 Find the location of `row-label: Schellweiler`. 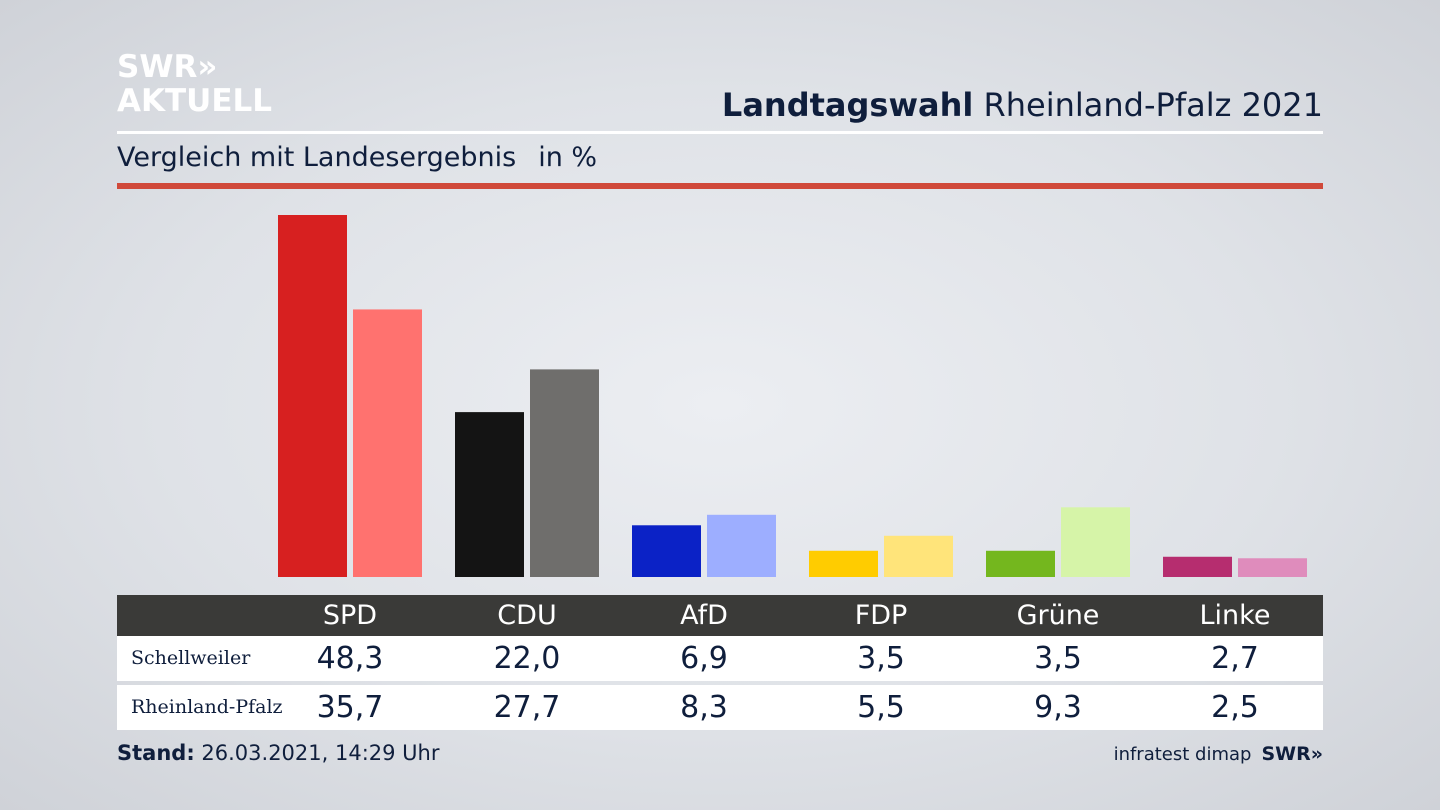

row-label: Schellweiler is located at coordinates (191, 658).